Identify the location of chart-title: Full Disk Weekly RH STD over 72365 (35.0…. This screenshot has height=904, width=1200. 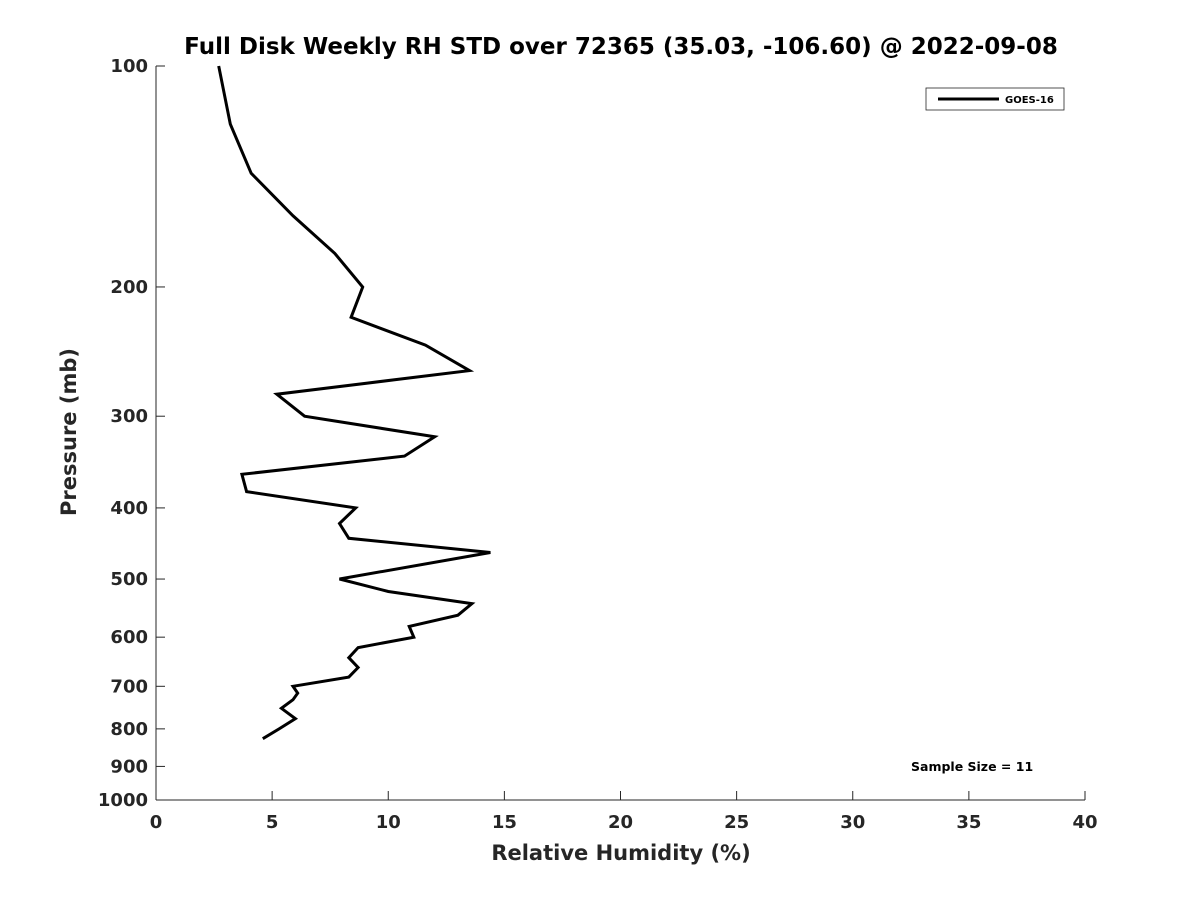
(621, 47).